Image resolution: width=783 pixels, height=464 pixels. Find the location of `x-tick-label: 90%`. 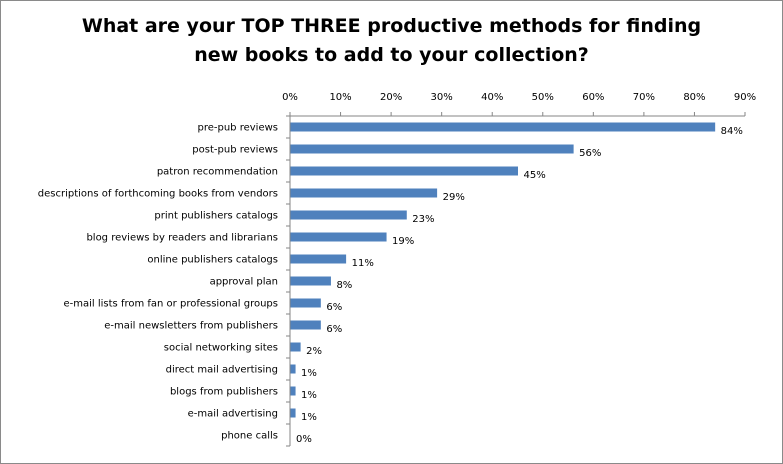

x-tick-label: 90% is located at coordinates (745, 97).